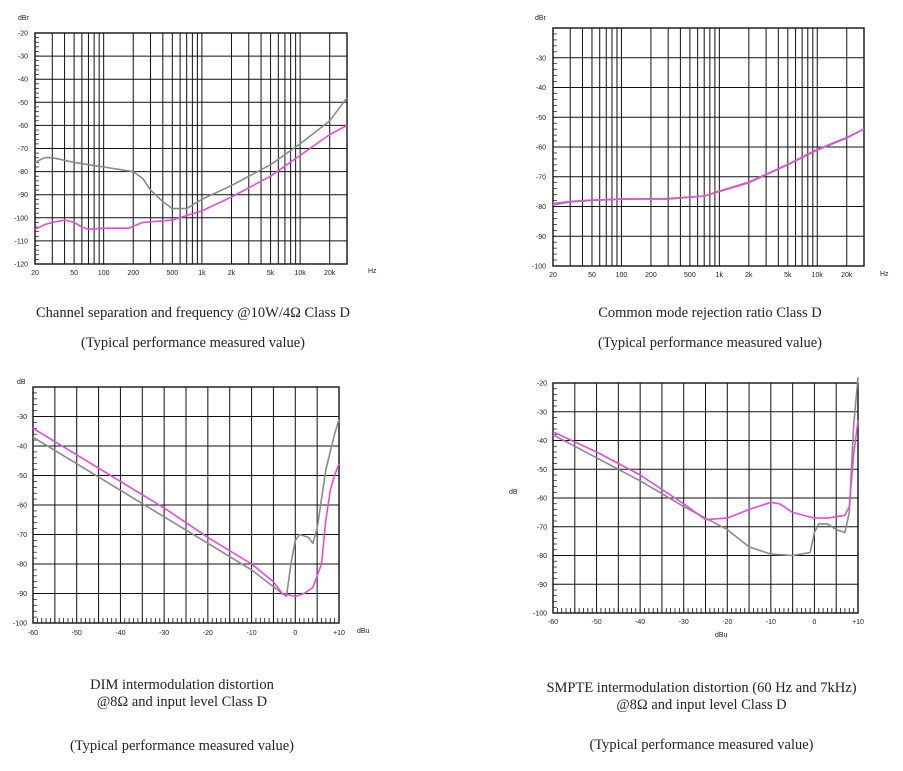  What do you see at coordinates (542, 384) in the screenshot?
I see `chart4-ytick-label: -20` at bounding box center [542, 384].